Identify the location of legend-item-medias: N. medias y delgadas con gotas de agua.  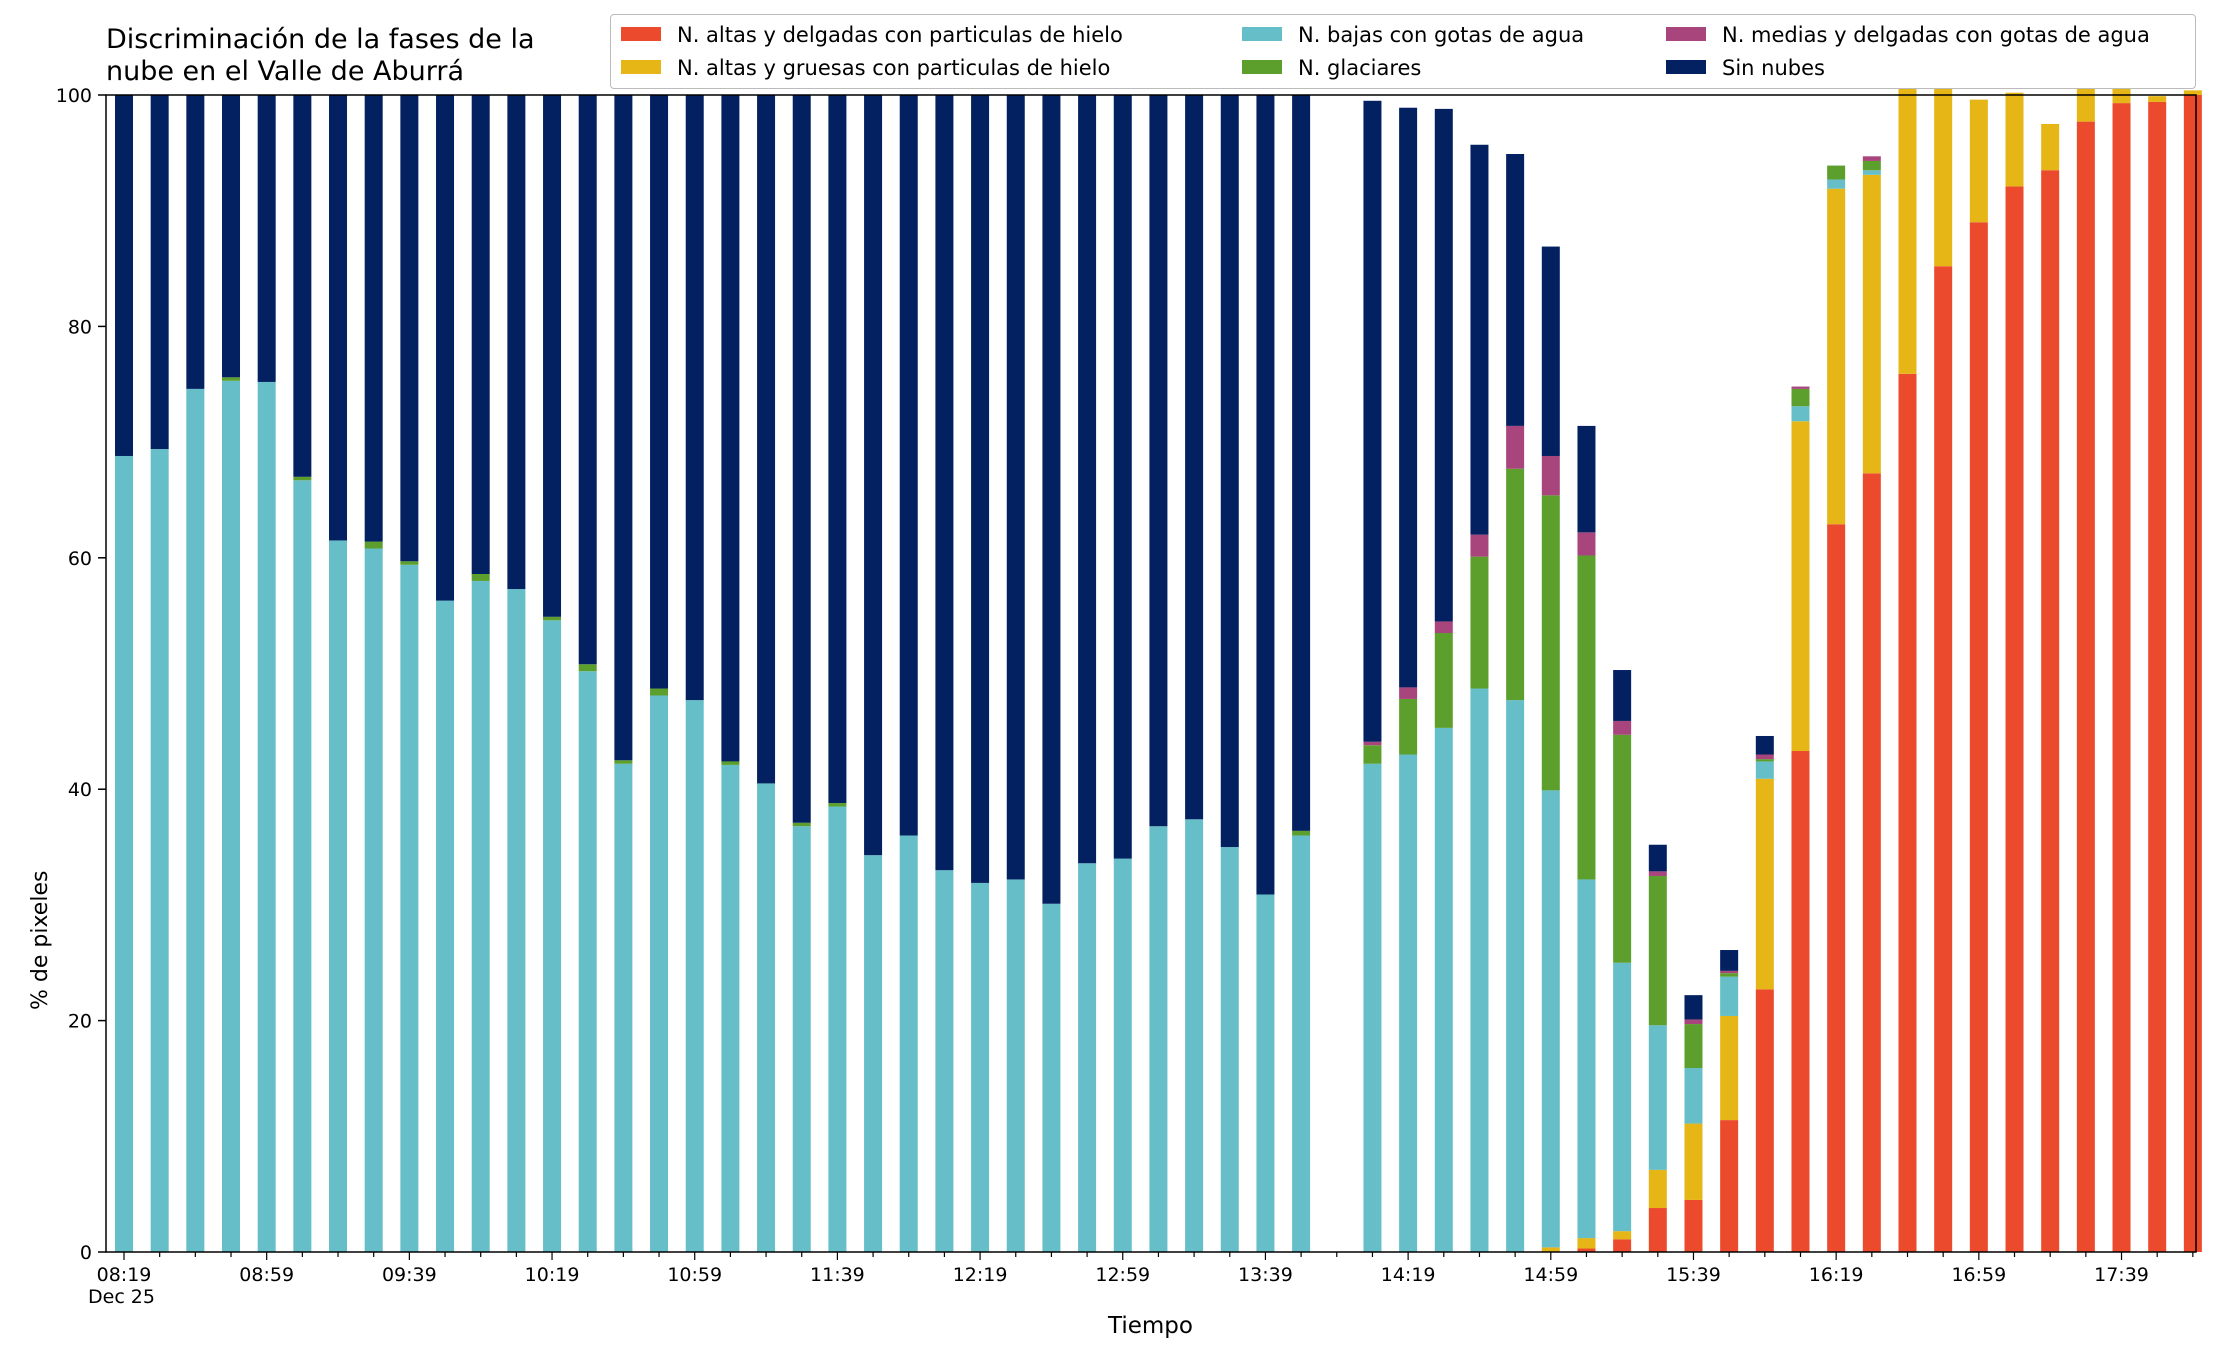
(1908, 35).